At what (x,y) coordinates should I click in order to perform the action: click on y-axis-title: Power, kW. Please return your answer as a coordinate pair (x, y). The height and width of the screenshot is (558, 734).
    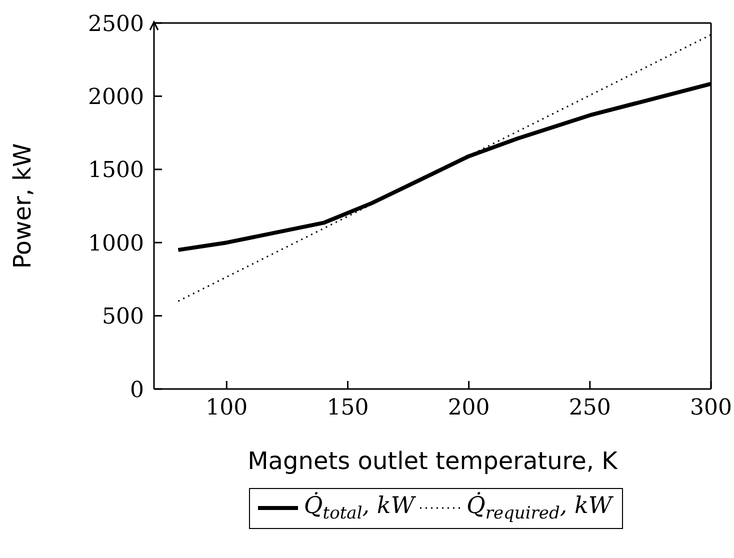
    Looking at the image, I should click on (22, 206).